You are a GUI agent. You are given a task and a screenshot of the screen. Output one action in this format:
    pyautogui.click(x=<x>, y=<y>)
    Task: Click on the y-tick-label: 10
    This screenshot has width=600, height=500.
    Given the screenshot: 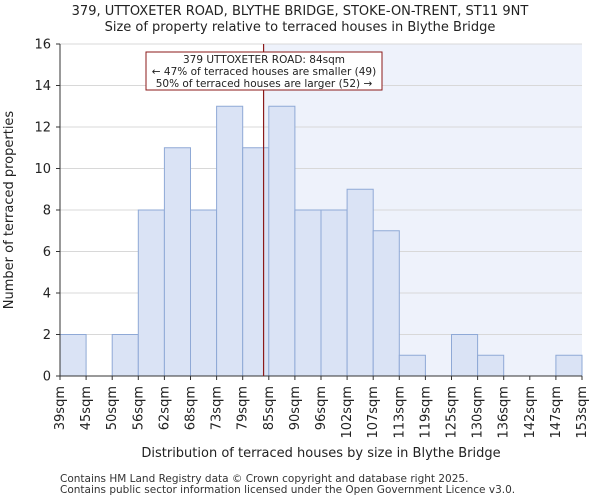 What is the action you would take?
    pyautogui.click(x=42, y=169)
    